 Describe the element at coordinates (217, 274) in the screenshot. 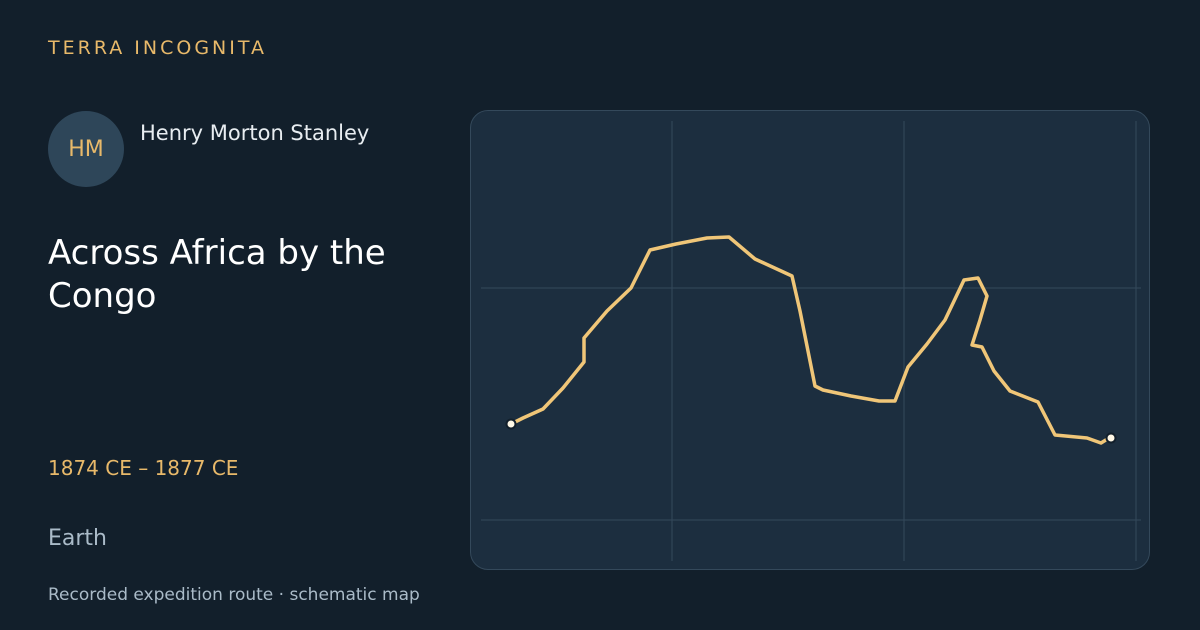

I see `expedition-title: Across Africa by the Congo` at that location.